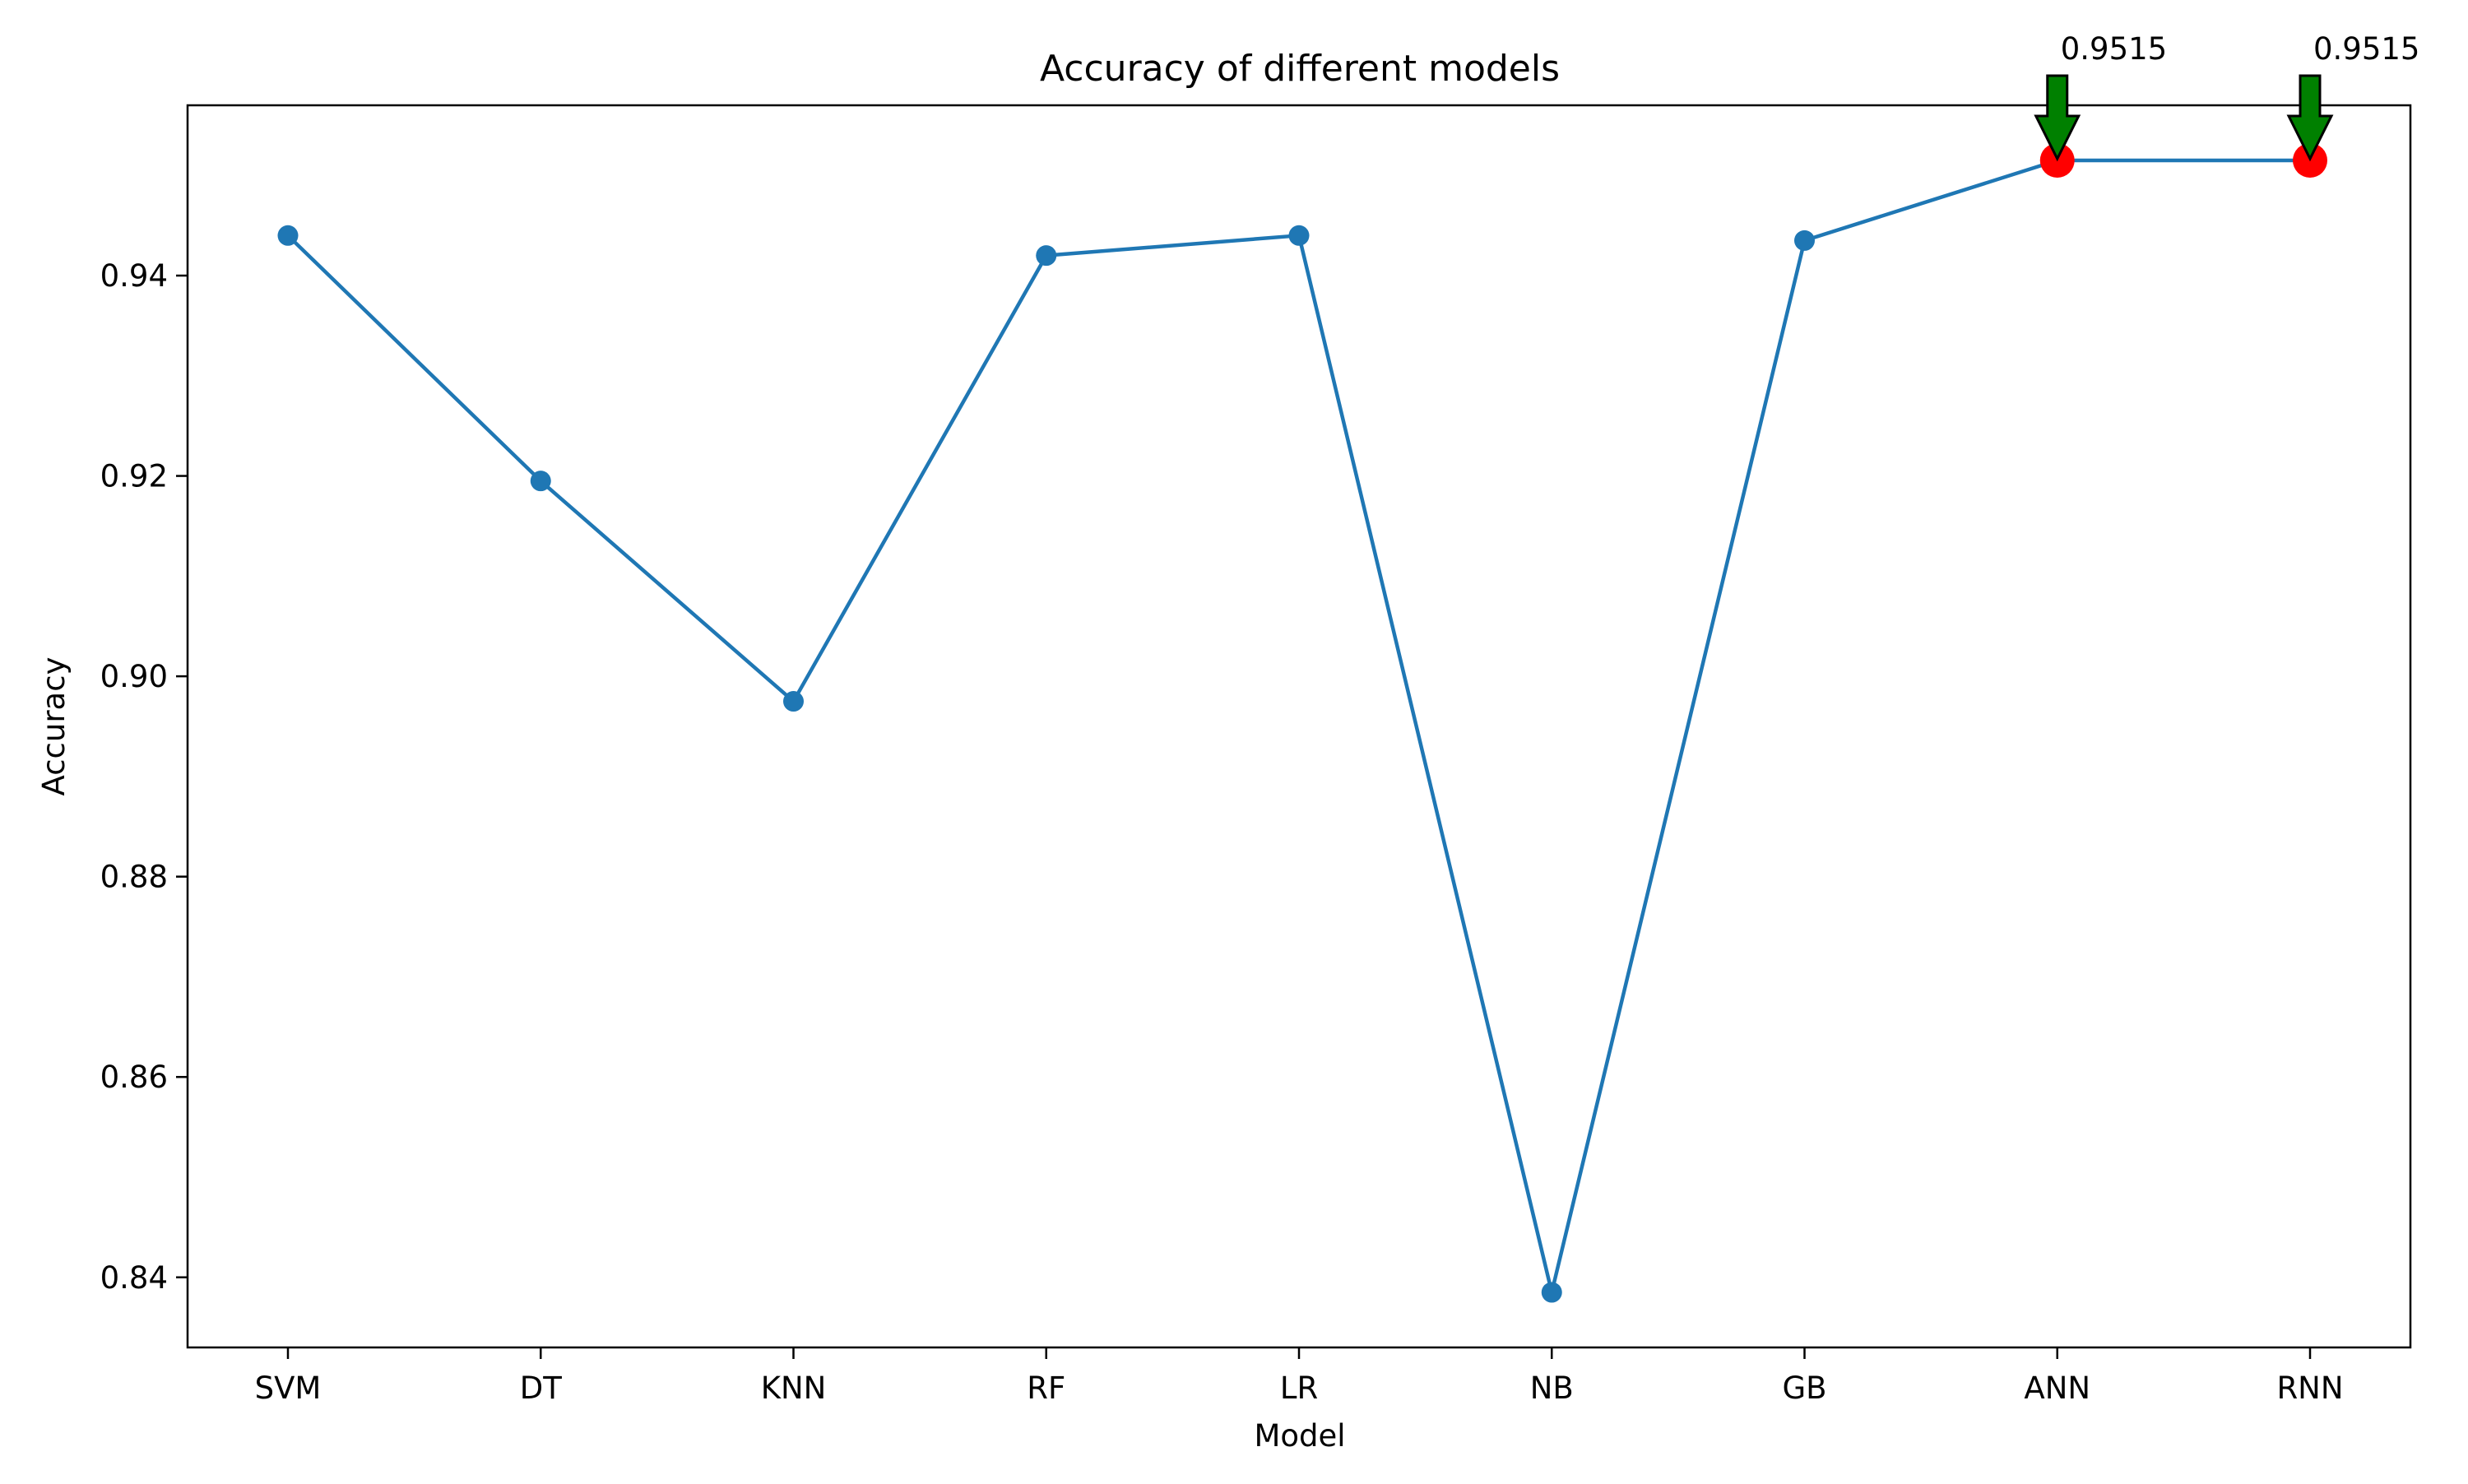 Image resolution: width=2468 pixels, height=1484 pixels. What do you see at coordinates (2309, 1388) in the screenshot?
I see `x-tick-label: RNN` at bounding box center [2309, 1388].